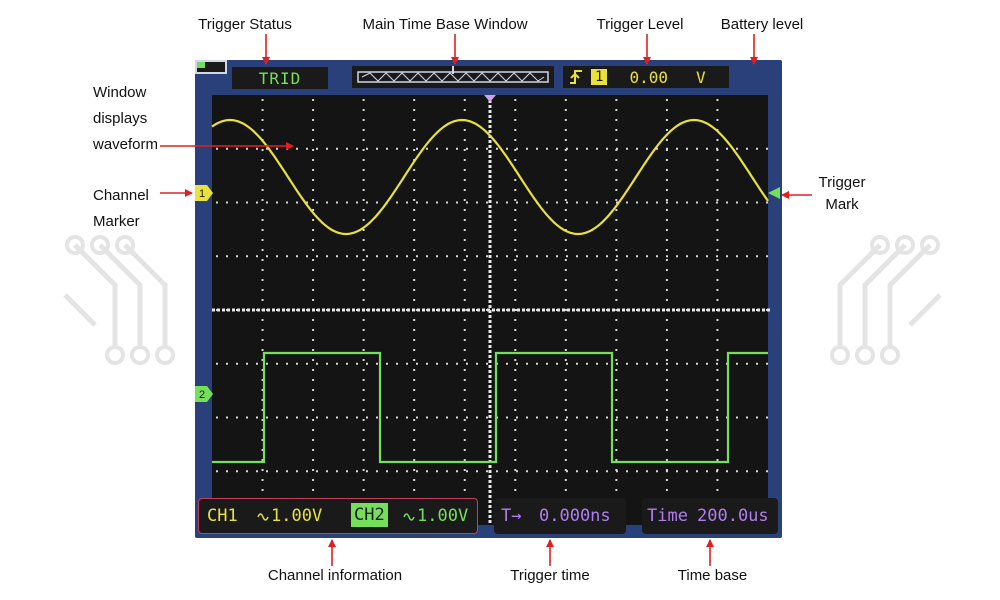 This screenshot has width=1000, height=600. What do you see at coordinates (409, 517) in the screenshot?
I see `ac-coupling-icon` at bounding box center [409, 517].